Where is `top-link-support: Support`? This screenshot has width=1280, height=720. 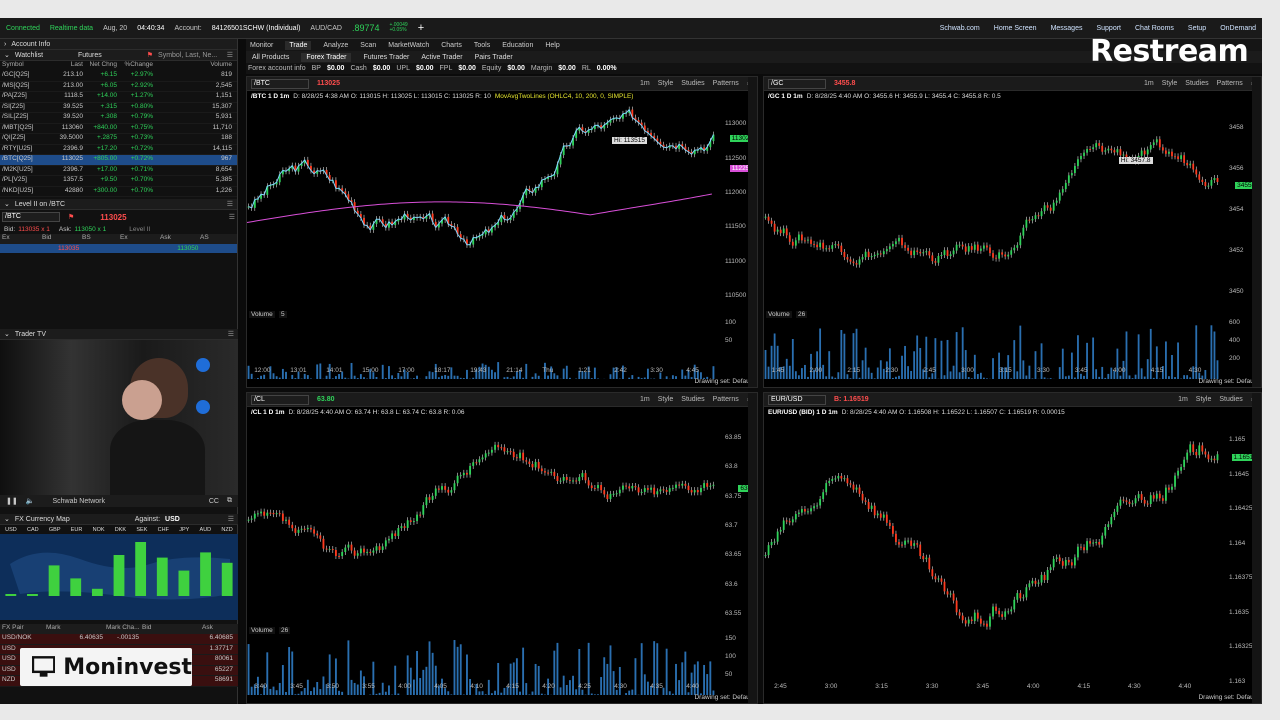 top-link-support: Support is located at coordinates (1108, 28).